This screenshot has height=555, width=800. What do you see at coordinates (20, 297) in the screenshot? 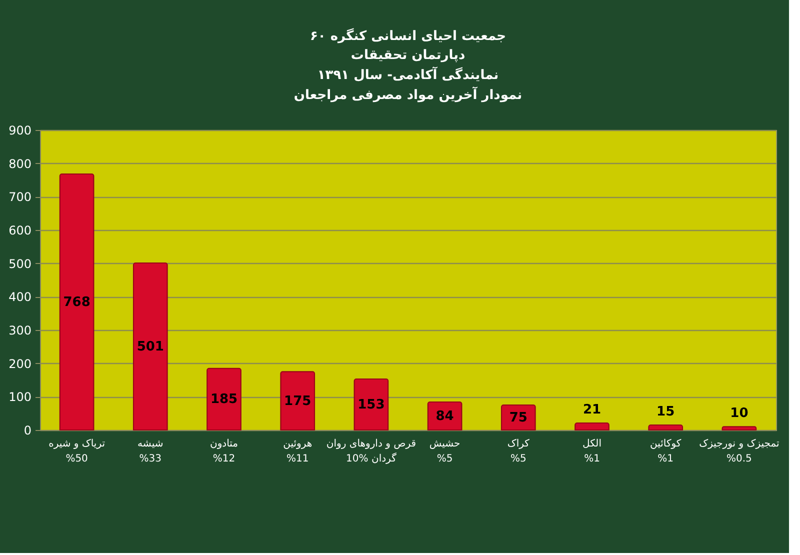
I see `y-tick-label: 400` at bounding box center [20, 297].